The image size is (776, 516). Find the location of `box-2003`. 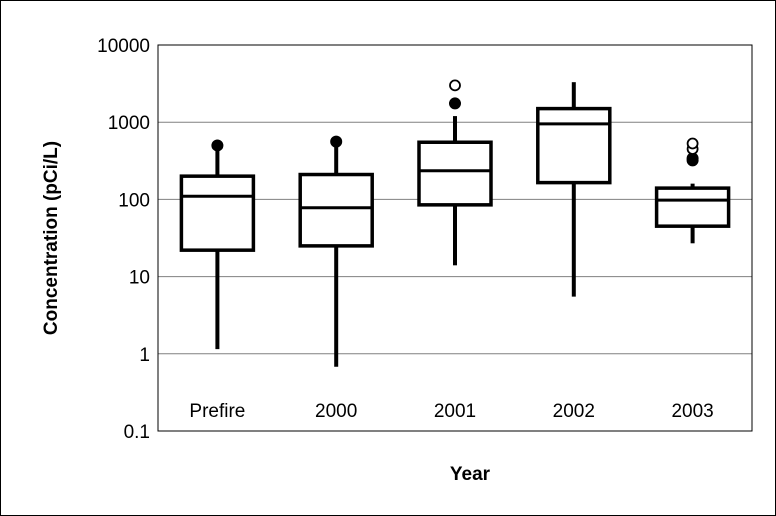

box-2003 is located at coordinates (692, 190).